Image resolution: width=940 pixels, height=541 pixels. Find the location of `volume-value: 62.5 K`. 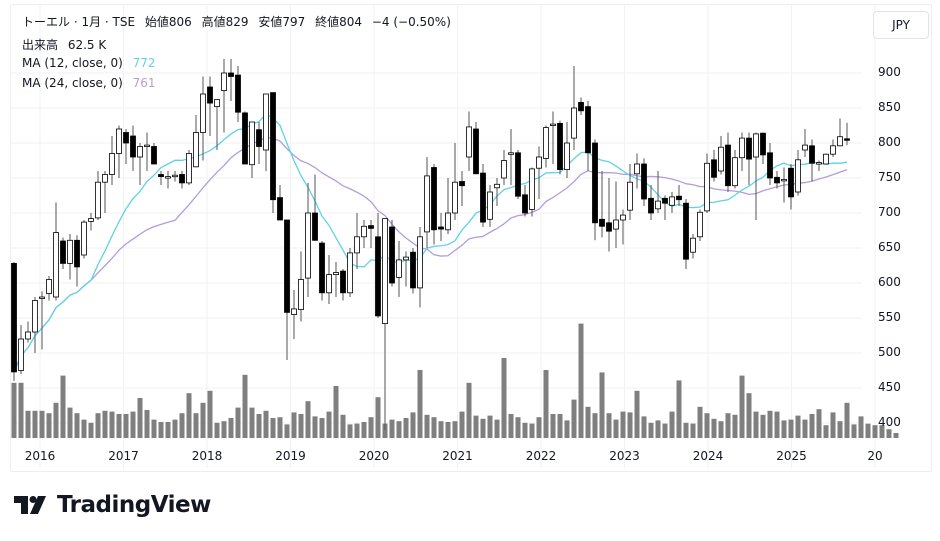

volume-value: 62.5 K is located at coordinates (87, 45).